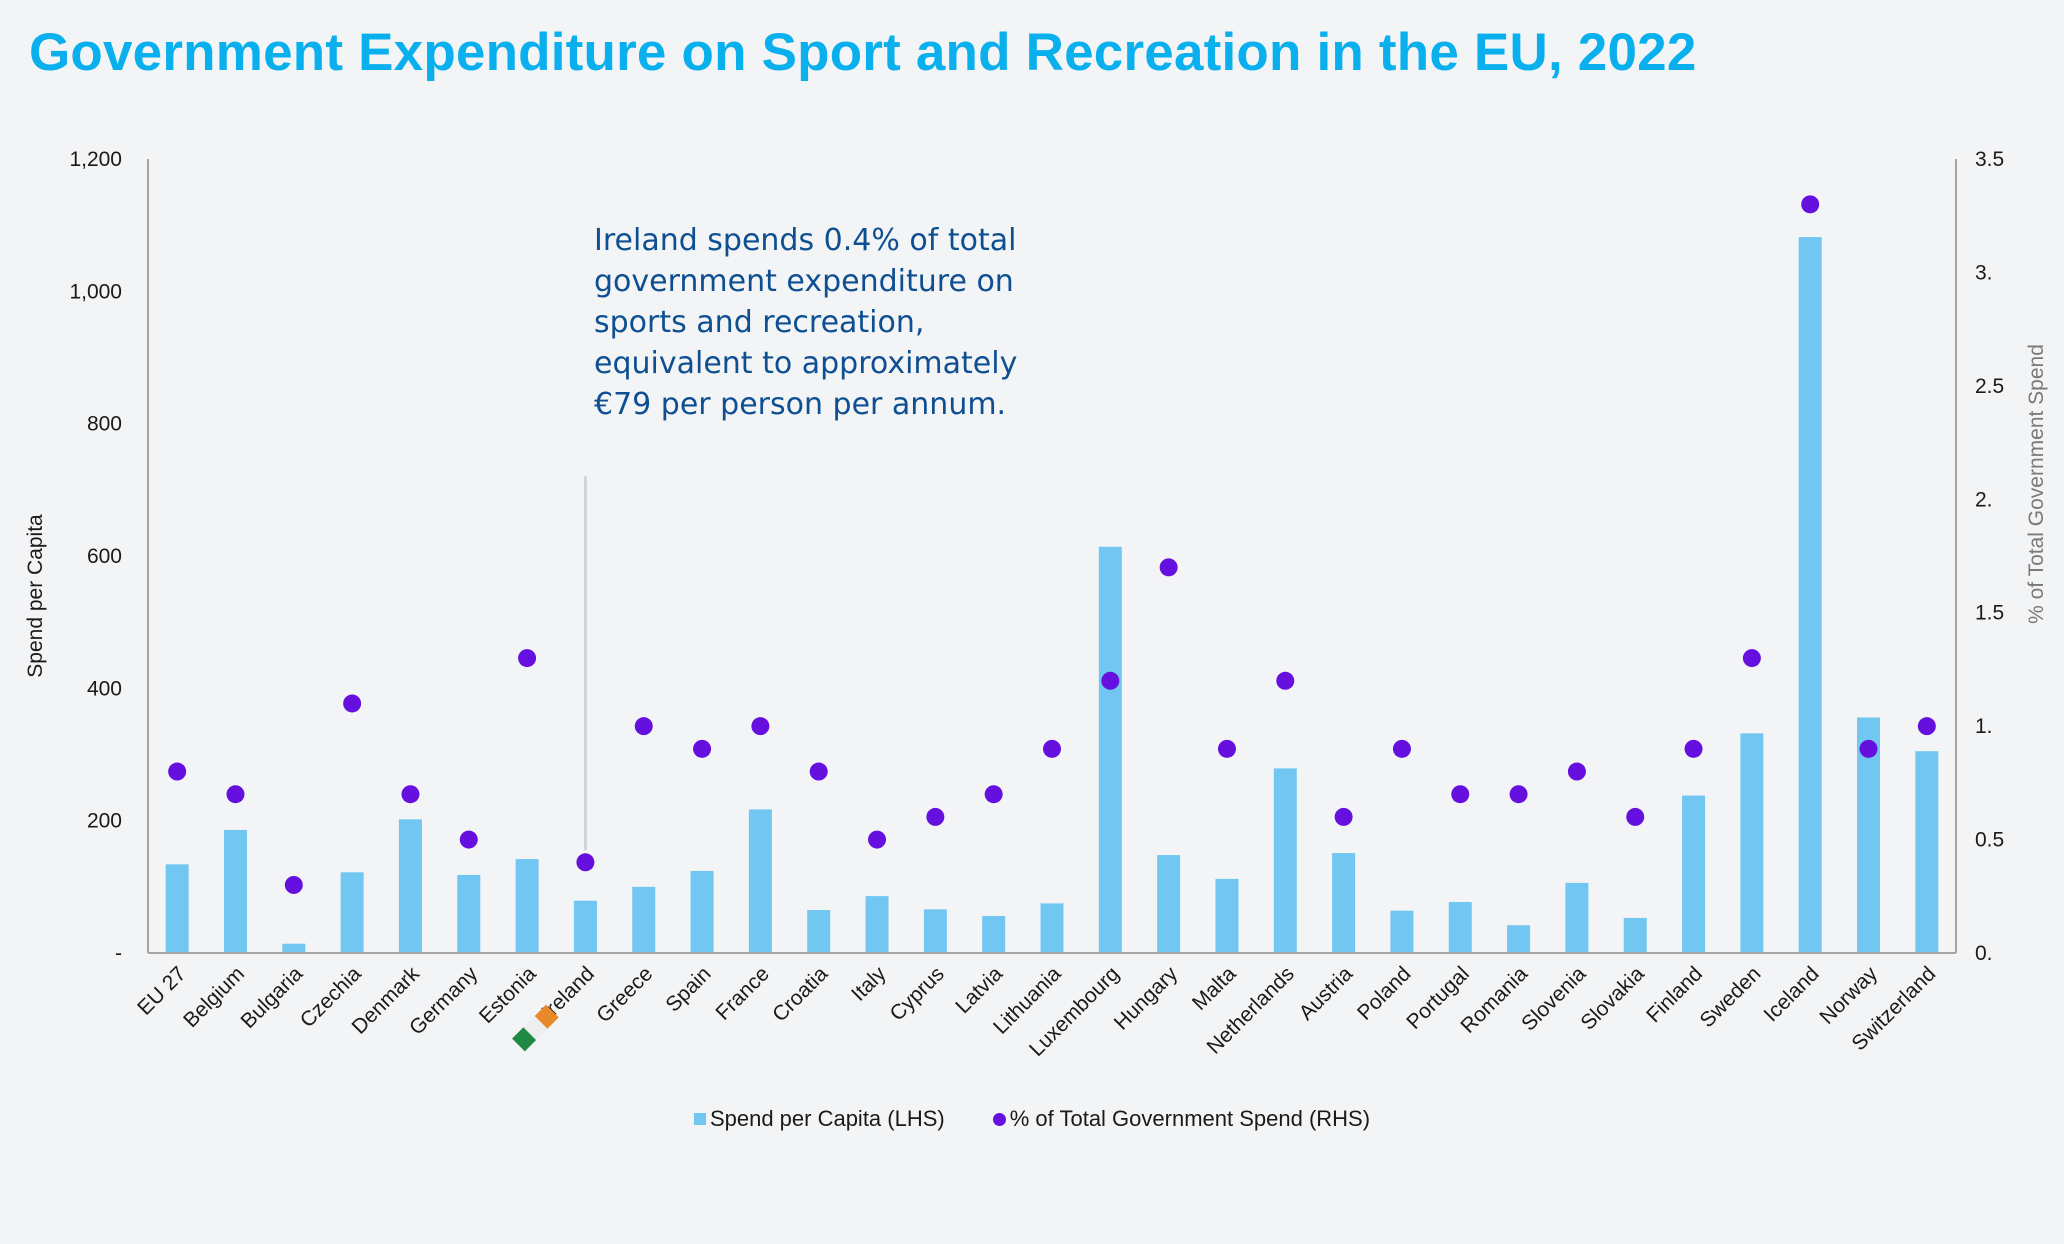 This screenshot has height=1244, width=2064. I want to click on right-tick-label: 1.5, so click(1989, 613).